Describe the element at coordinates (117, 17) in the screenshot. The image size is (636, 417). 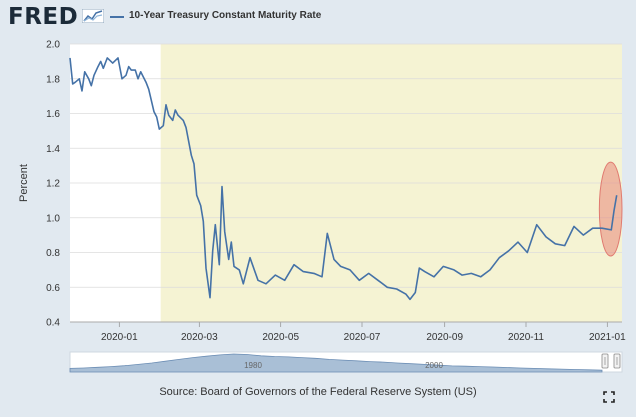
I see `legend-series-swatch` at that location.